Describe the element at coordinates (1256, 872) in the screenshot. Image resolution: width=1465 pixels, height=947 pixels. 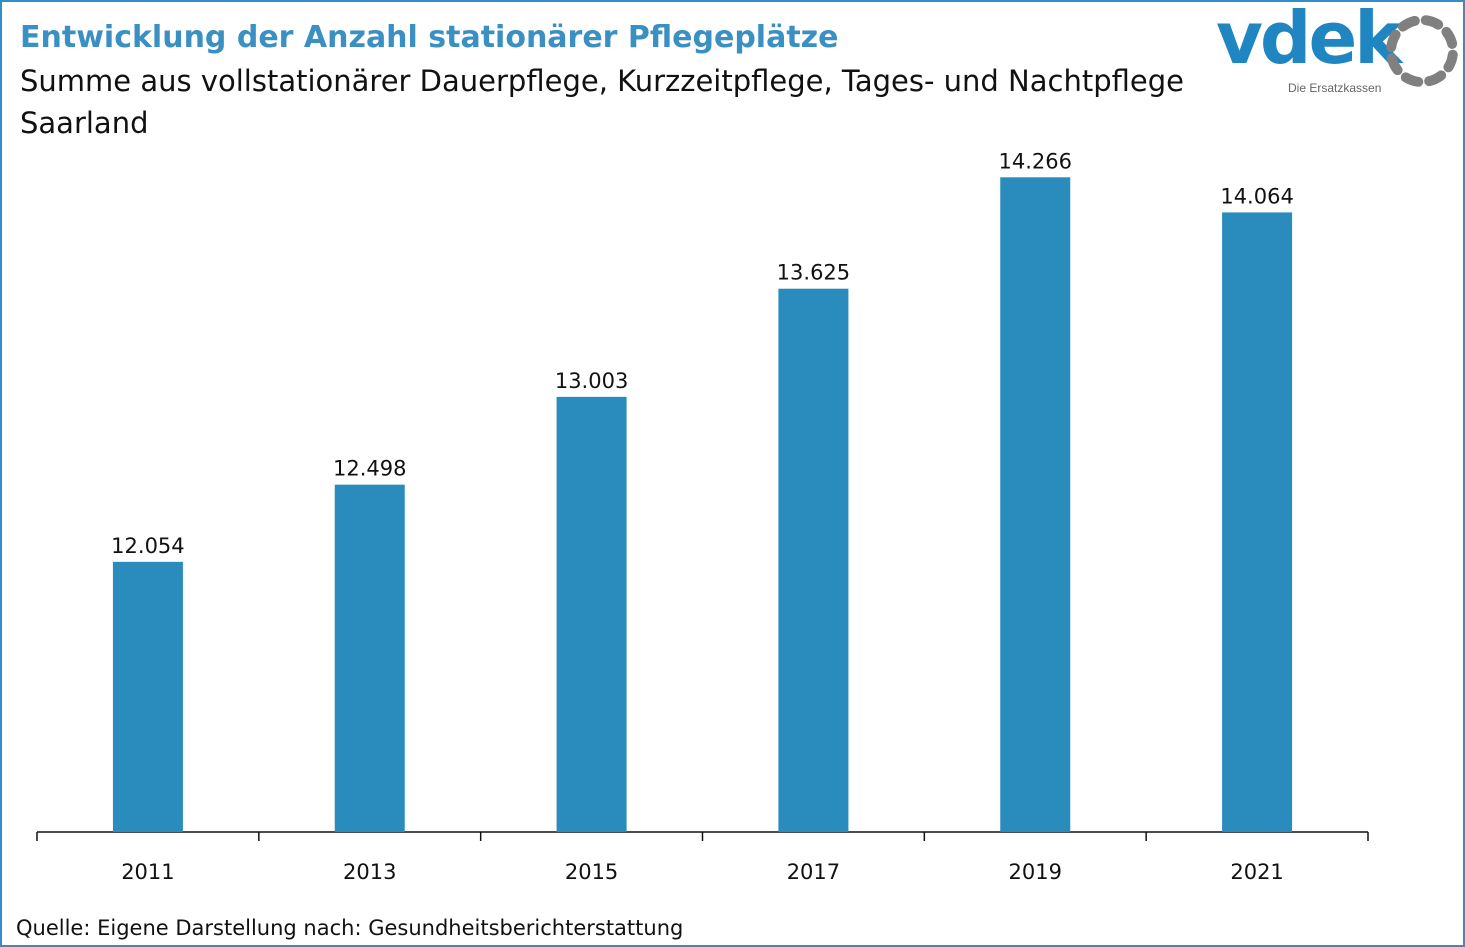
I see `x-tick-label-2021: 2021` at that location.